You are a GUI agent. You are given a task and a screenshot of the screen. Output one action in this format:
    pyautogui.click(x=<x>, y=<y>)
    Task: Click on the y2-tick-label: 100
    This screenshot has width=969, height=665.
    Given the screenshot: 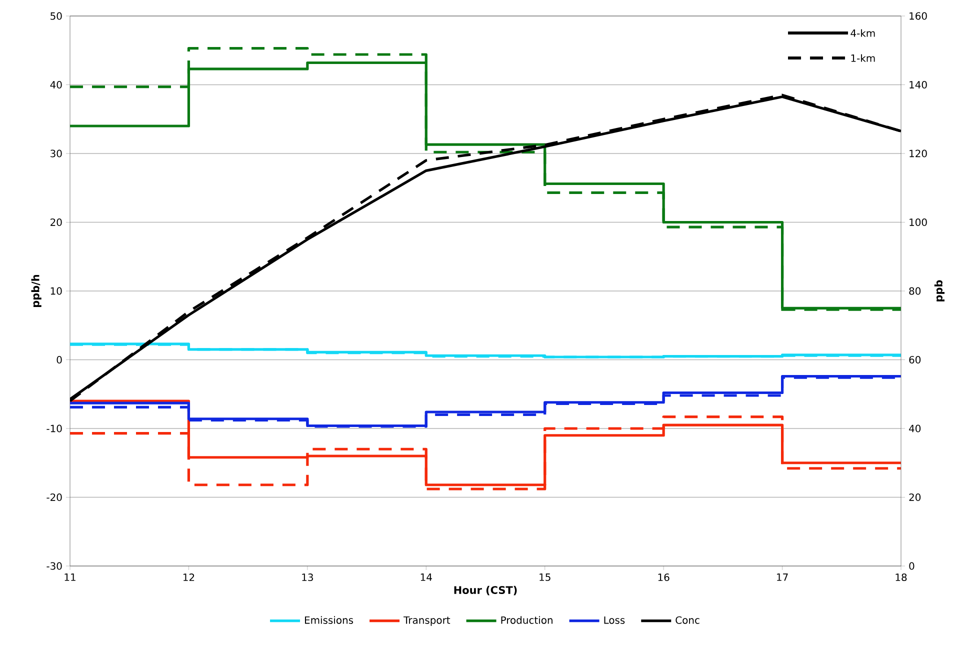 What is the action you would take?
    pyautogui.click(x=918, y=222)
    